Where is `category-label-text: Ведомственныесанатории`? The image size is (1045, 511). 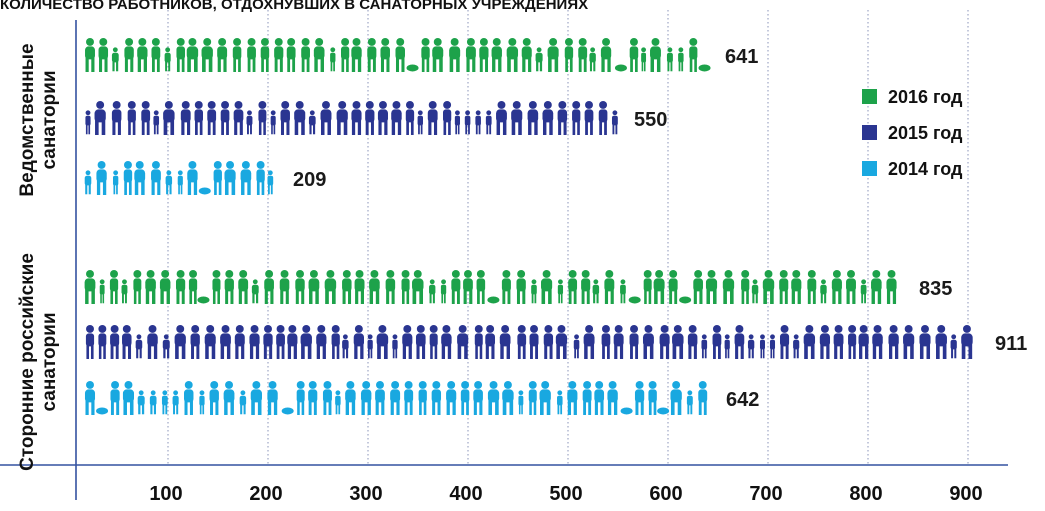 category-label-text: Ведомственныесанатории is located at coordinates (38, 119).